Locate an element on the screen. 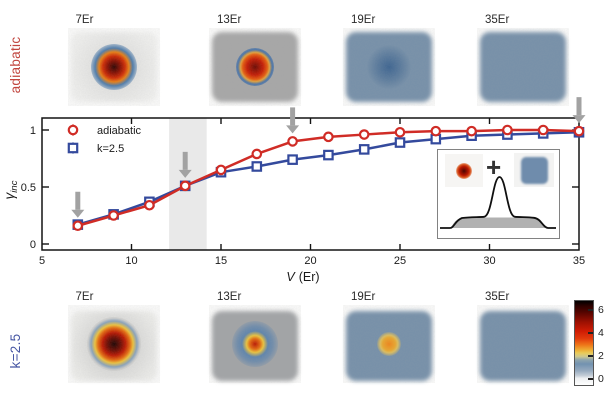  inset-mott-image is located at coordinates (534, 170).